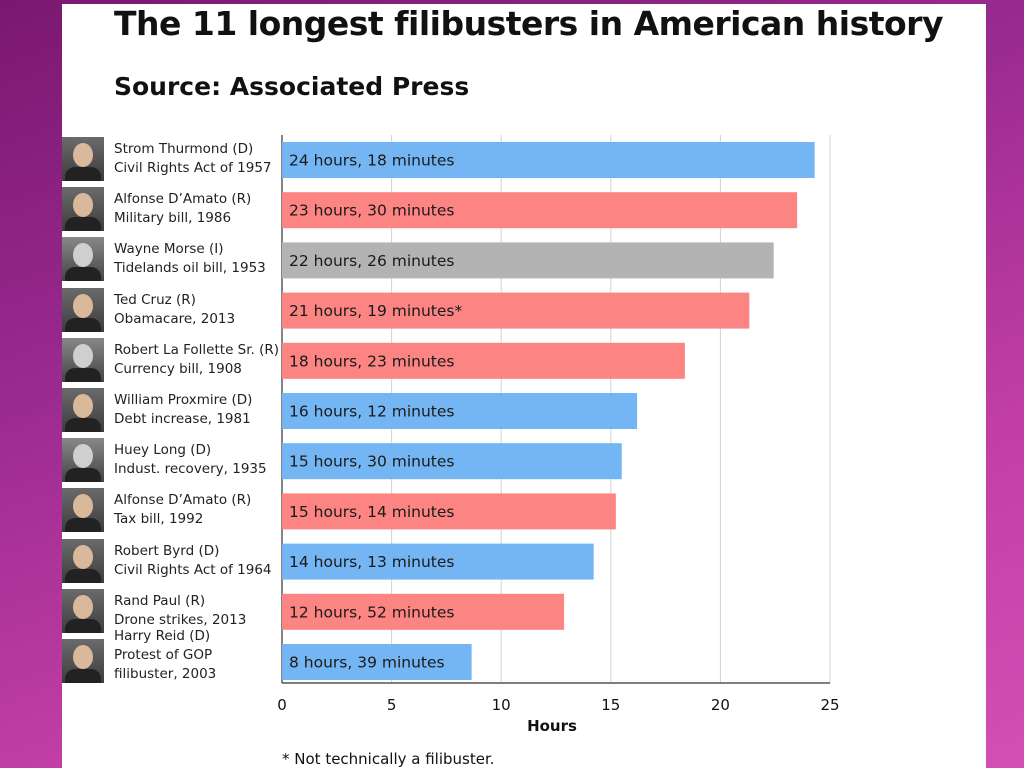 The width and height of the screenshot is (1024, 768). I want to click on senator-name: Ted Cruz (R), so click(155, 299).